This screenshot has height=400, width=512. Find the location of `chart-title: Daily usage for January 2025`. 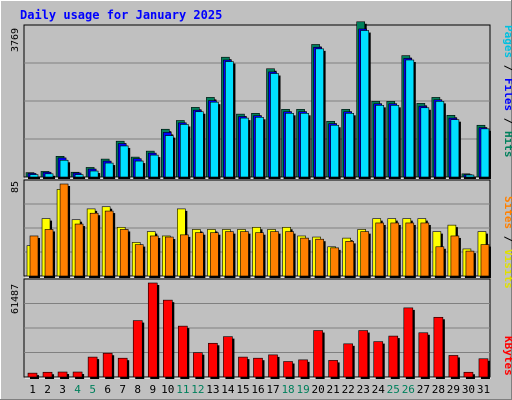

chart-title: Daily usage for January 2025 is located at coordinates (121, 15).